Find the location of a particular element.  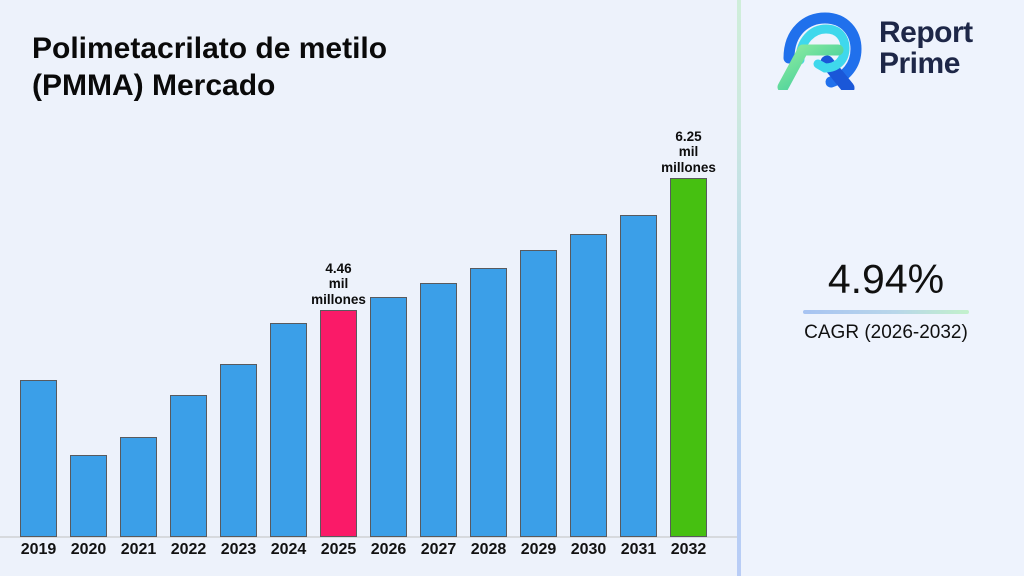

x-tick-label-2025: 2025 is located at coordinates (338, 549).